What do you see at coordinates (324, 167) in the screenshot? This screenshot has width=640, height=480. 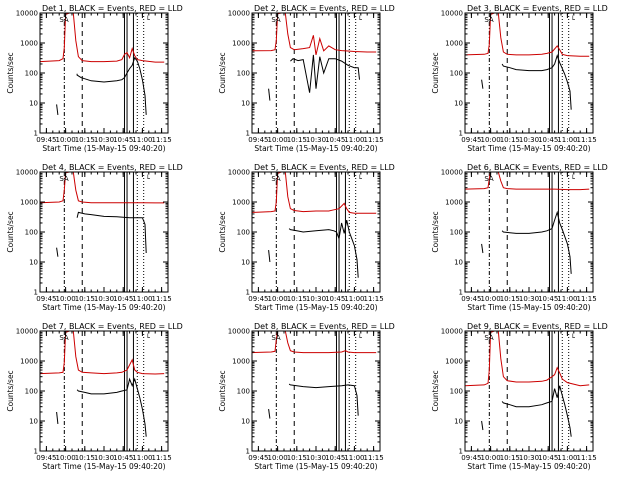 I see `panel-title: Det 5, BLACK = Events, RED = LLD` at bounding box center [324, 167].